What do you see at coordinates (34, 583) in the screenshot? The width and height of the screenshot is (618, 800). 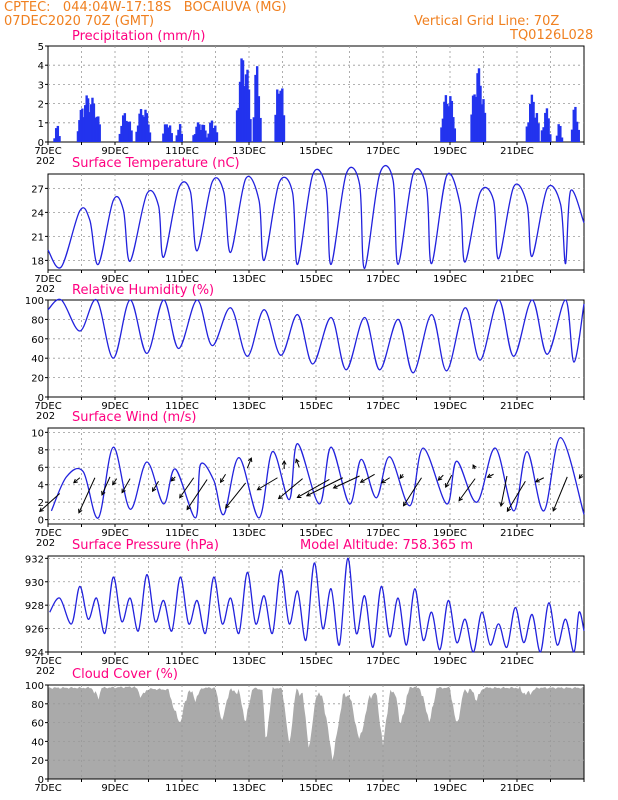 I see `y-tick-label: 930` at bounding box center [34, 583].